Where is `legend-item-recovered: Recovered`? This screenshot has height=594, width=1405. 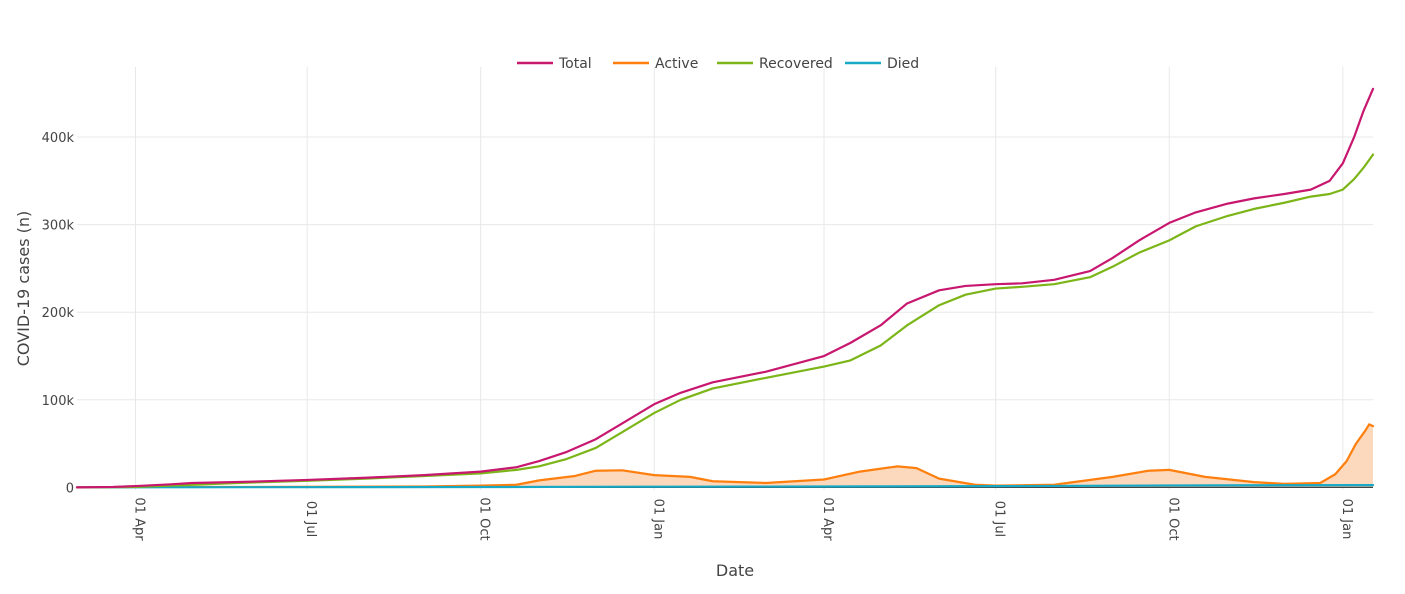 legend-item-recovered: Recovered is located at coordinates (775, 64).